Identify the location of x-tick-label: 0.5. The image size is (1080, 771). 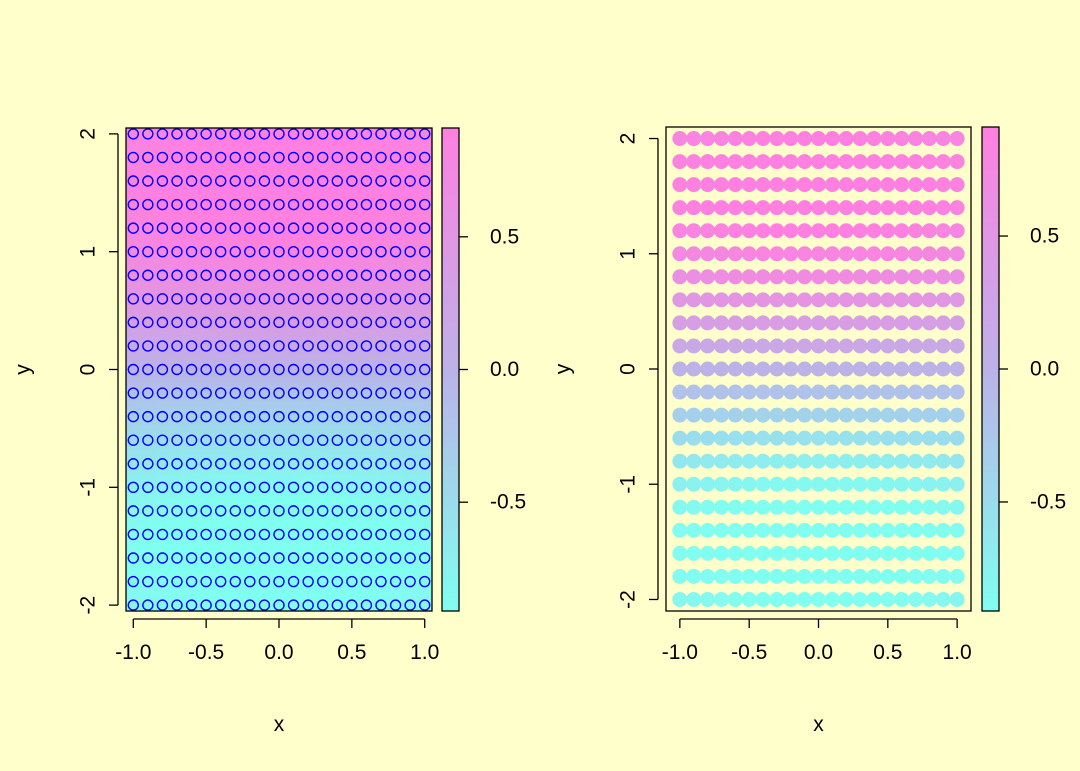
(887, 652).